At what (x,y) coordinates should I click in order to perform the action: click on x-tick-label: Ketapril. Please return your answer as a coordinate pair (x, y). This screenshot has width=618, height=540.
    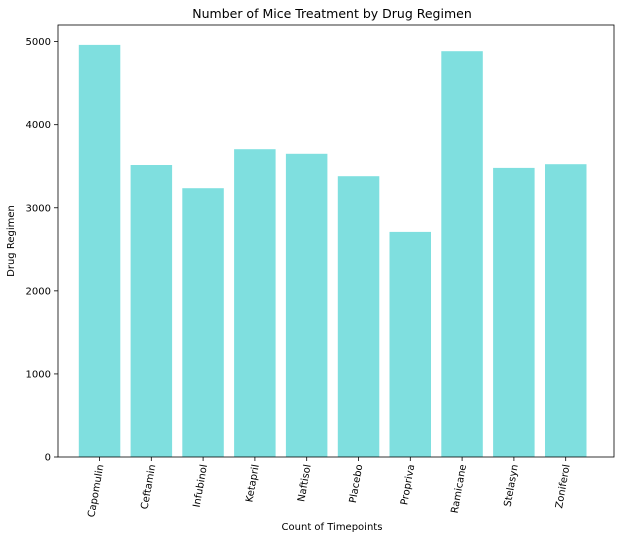
    Looking at the image, I should click on (252, 484).